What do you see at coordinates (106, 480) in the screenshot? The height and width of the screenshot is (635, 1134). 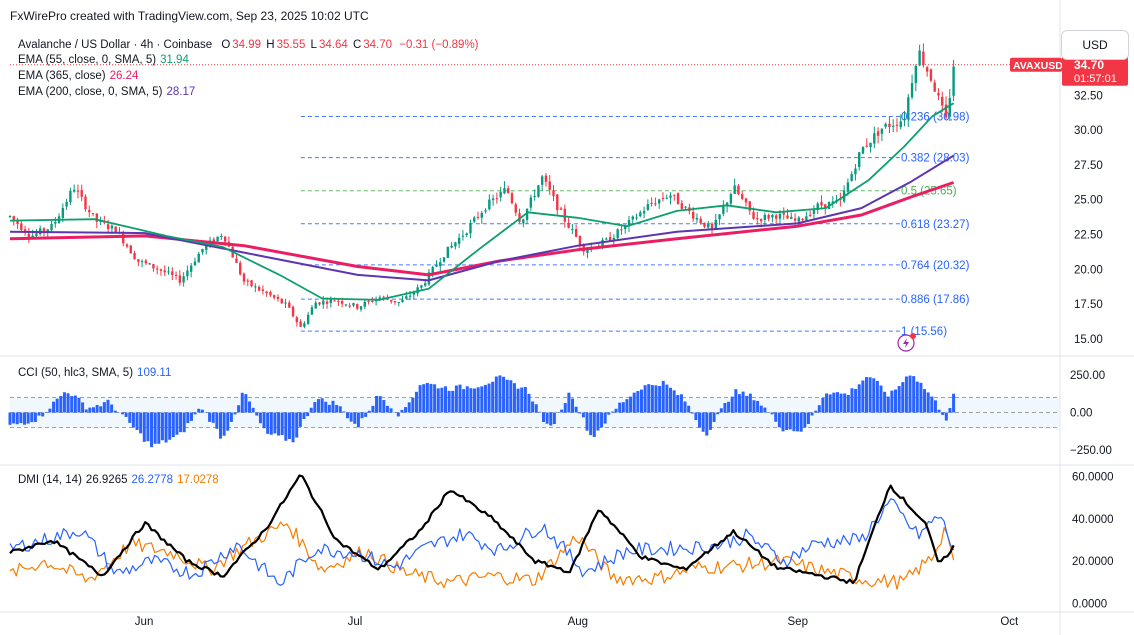 I see `adx-value: 26.9265` at bounding box center [106, 480].